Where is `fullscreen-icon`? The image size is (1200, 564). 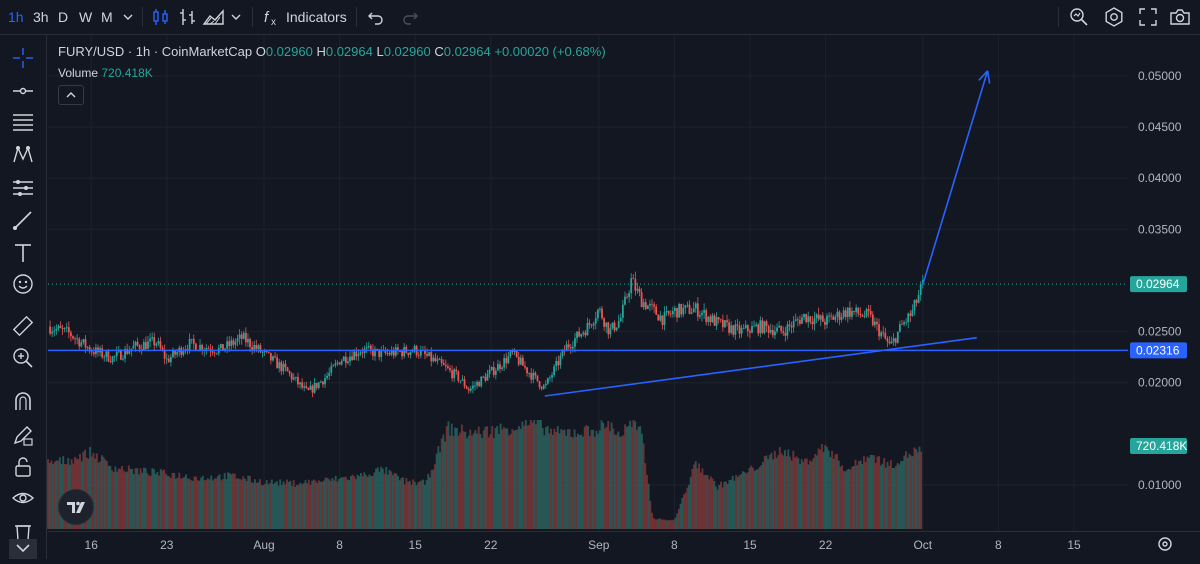
fullscreen-icon is located at coordinates (1148, 17).